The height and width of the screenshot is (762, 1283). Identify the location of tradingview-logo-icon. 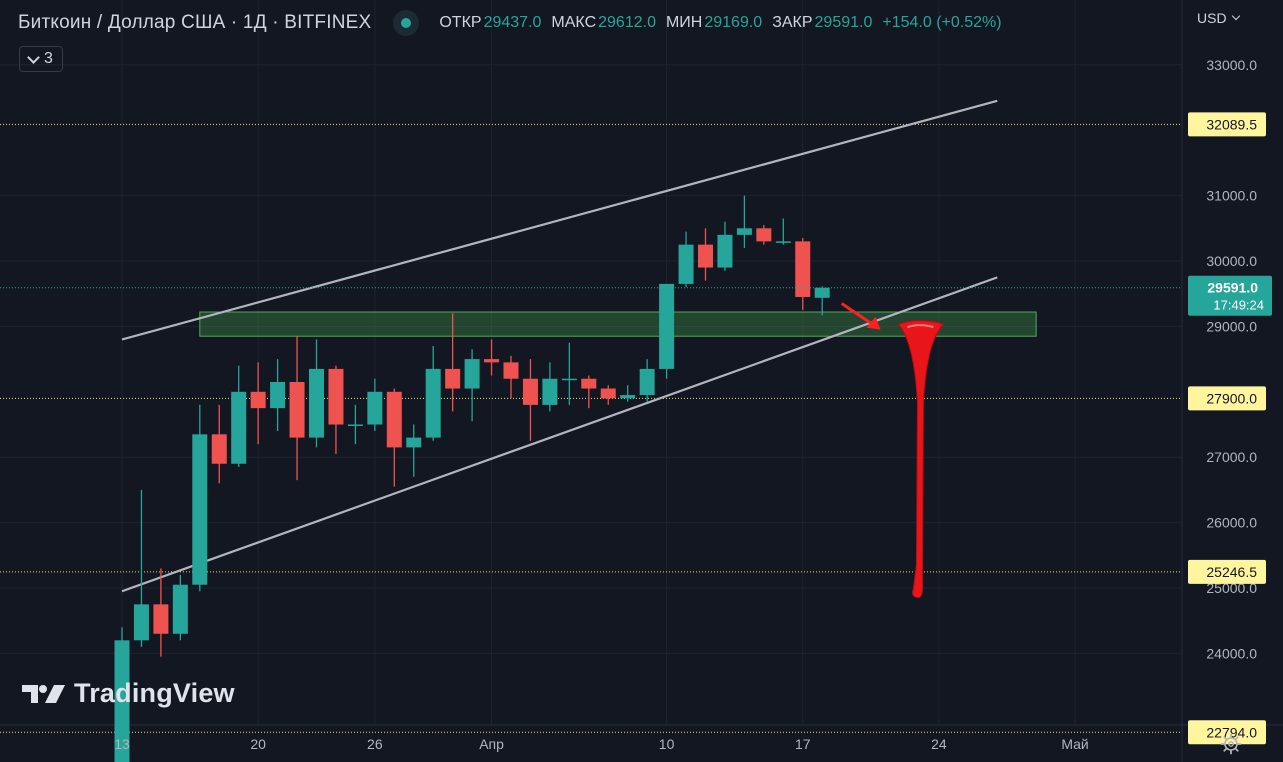
(43, 693).